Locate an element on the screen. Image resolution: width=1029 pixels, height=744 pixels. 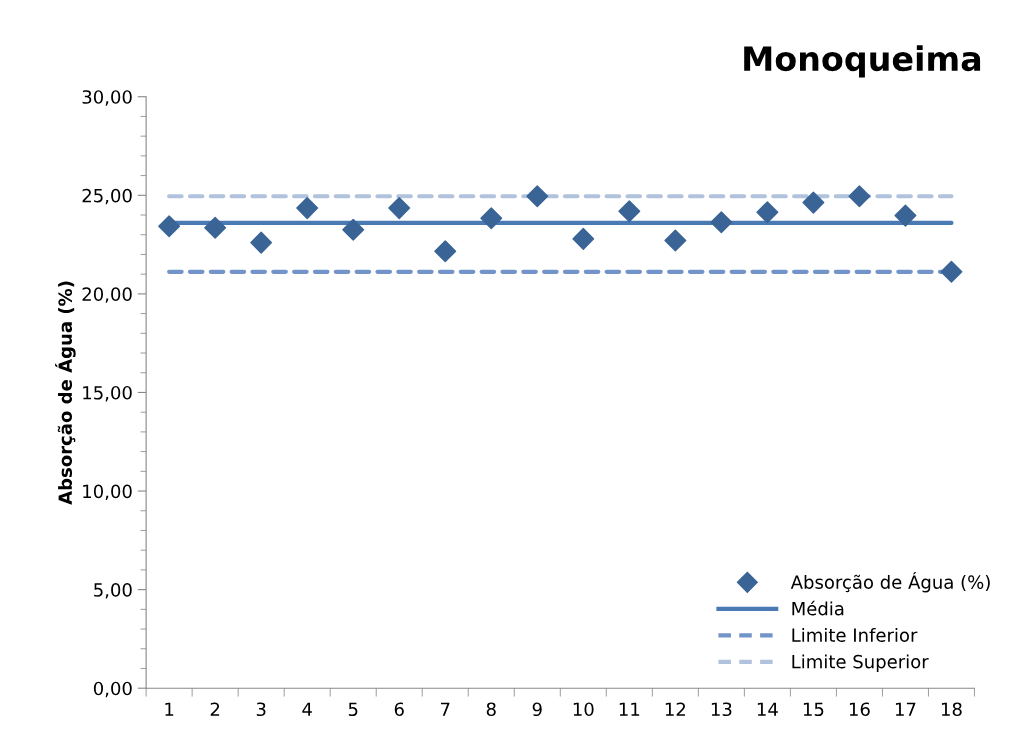
y-tick-label: 5,00 is located at coordinates (113, 591).